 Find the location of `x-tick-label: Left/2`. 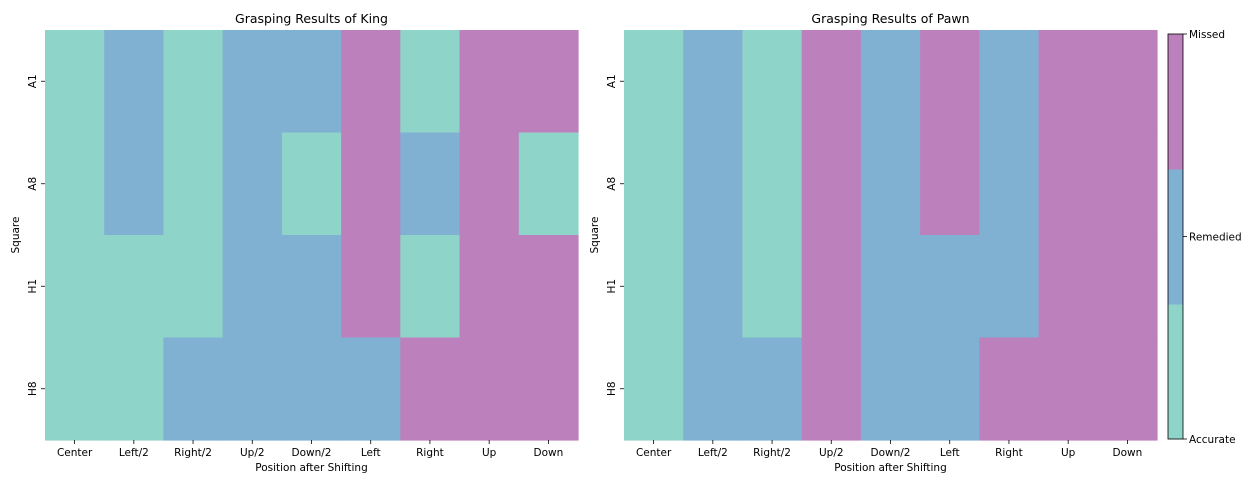

x-tick-label: Left/2 is located at coordinates (134, 453).